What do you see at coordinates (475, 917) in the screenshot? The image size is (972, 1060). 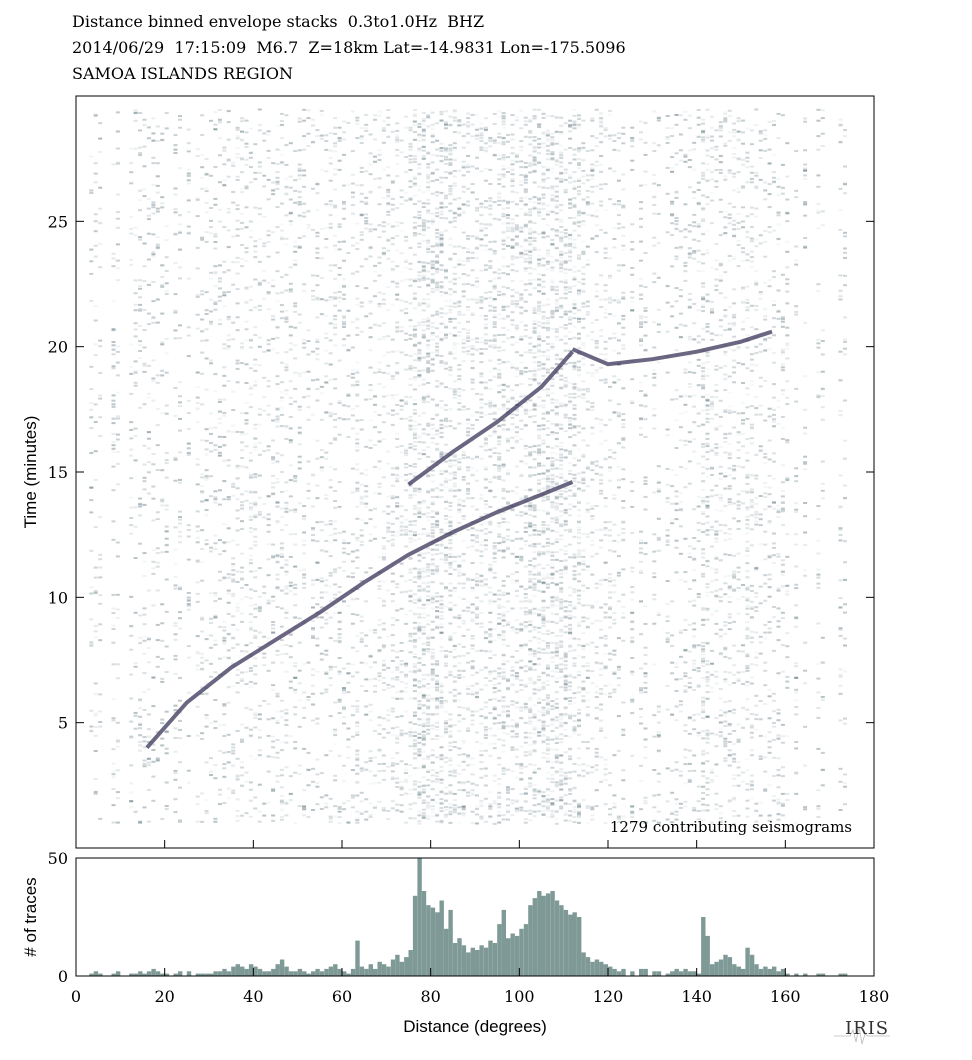 I see `histogram-frame` at bounding box center [475, 917].